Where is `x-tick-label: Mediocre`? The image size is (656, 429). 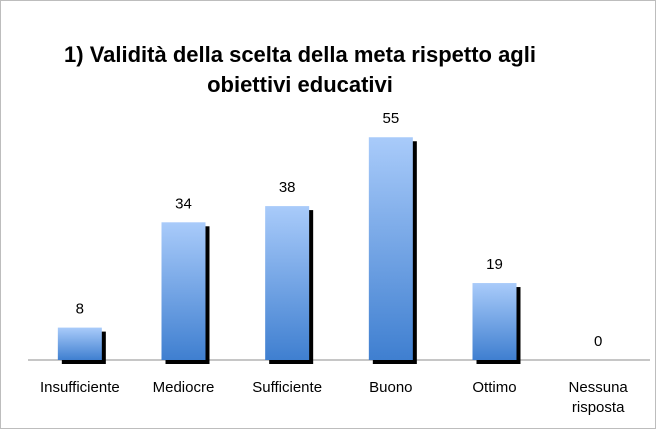
x-tick-label: Mediocre is located at coordinates (183, 387).